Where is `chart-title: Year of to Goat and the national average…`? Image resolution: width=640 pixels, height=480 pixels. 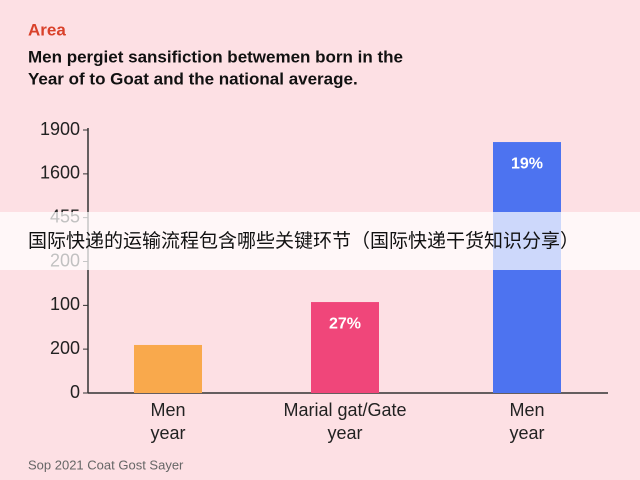
chart-title: Year of to Goat and the national average… is located at coordinates (193, 78).